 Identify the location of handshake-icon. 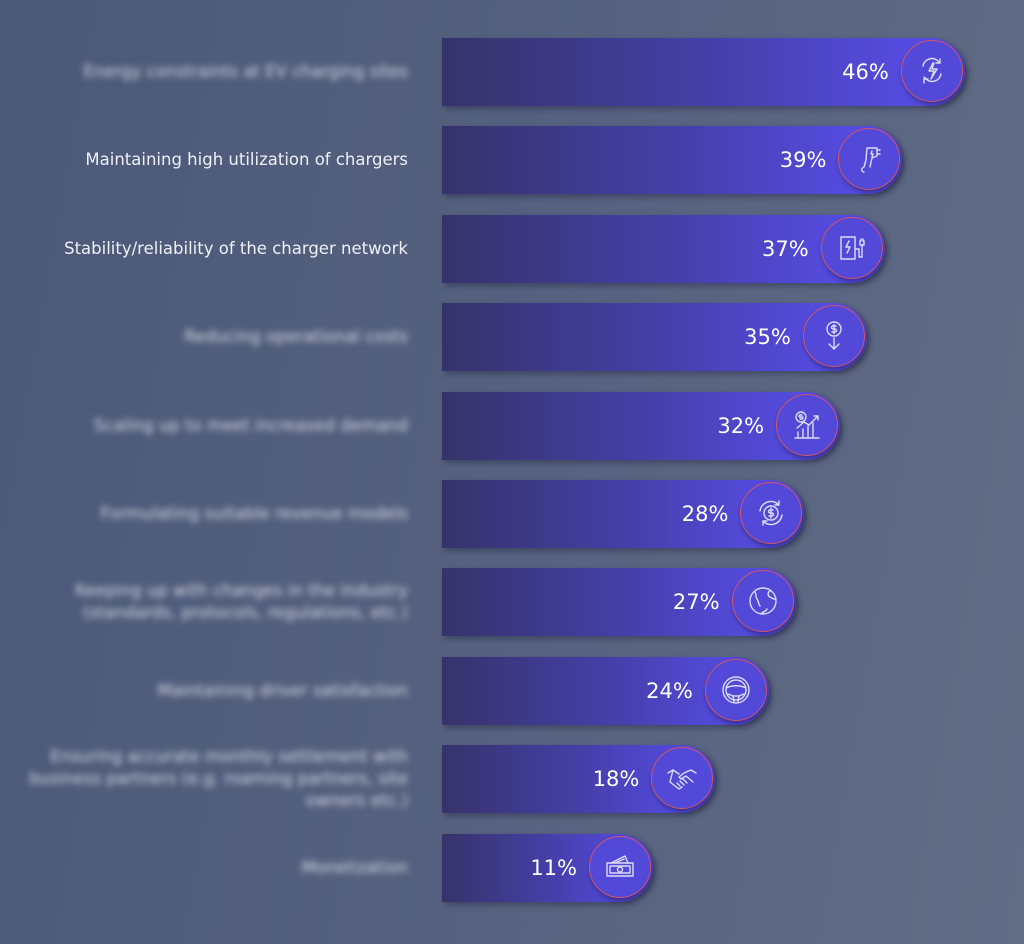
(682, 778).